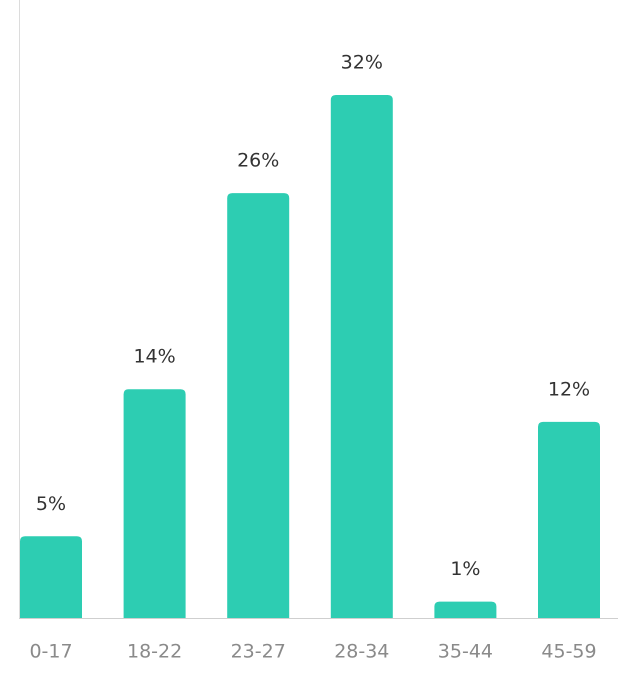 The width and height of the screenshot is (618, 685). What do you see at coordinates (154, 652) in the screenshot?
I see `x-tick-label: 18-22` at bounding box center [154, 652].